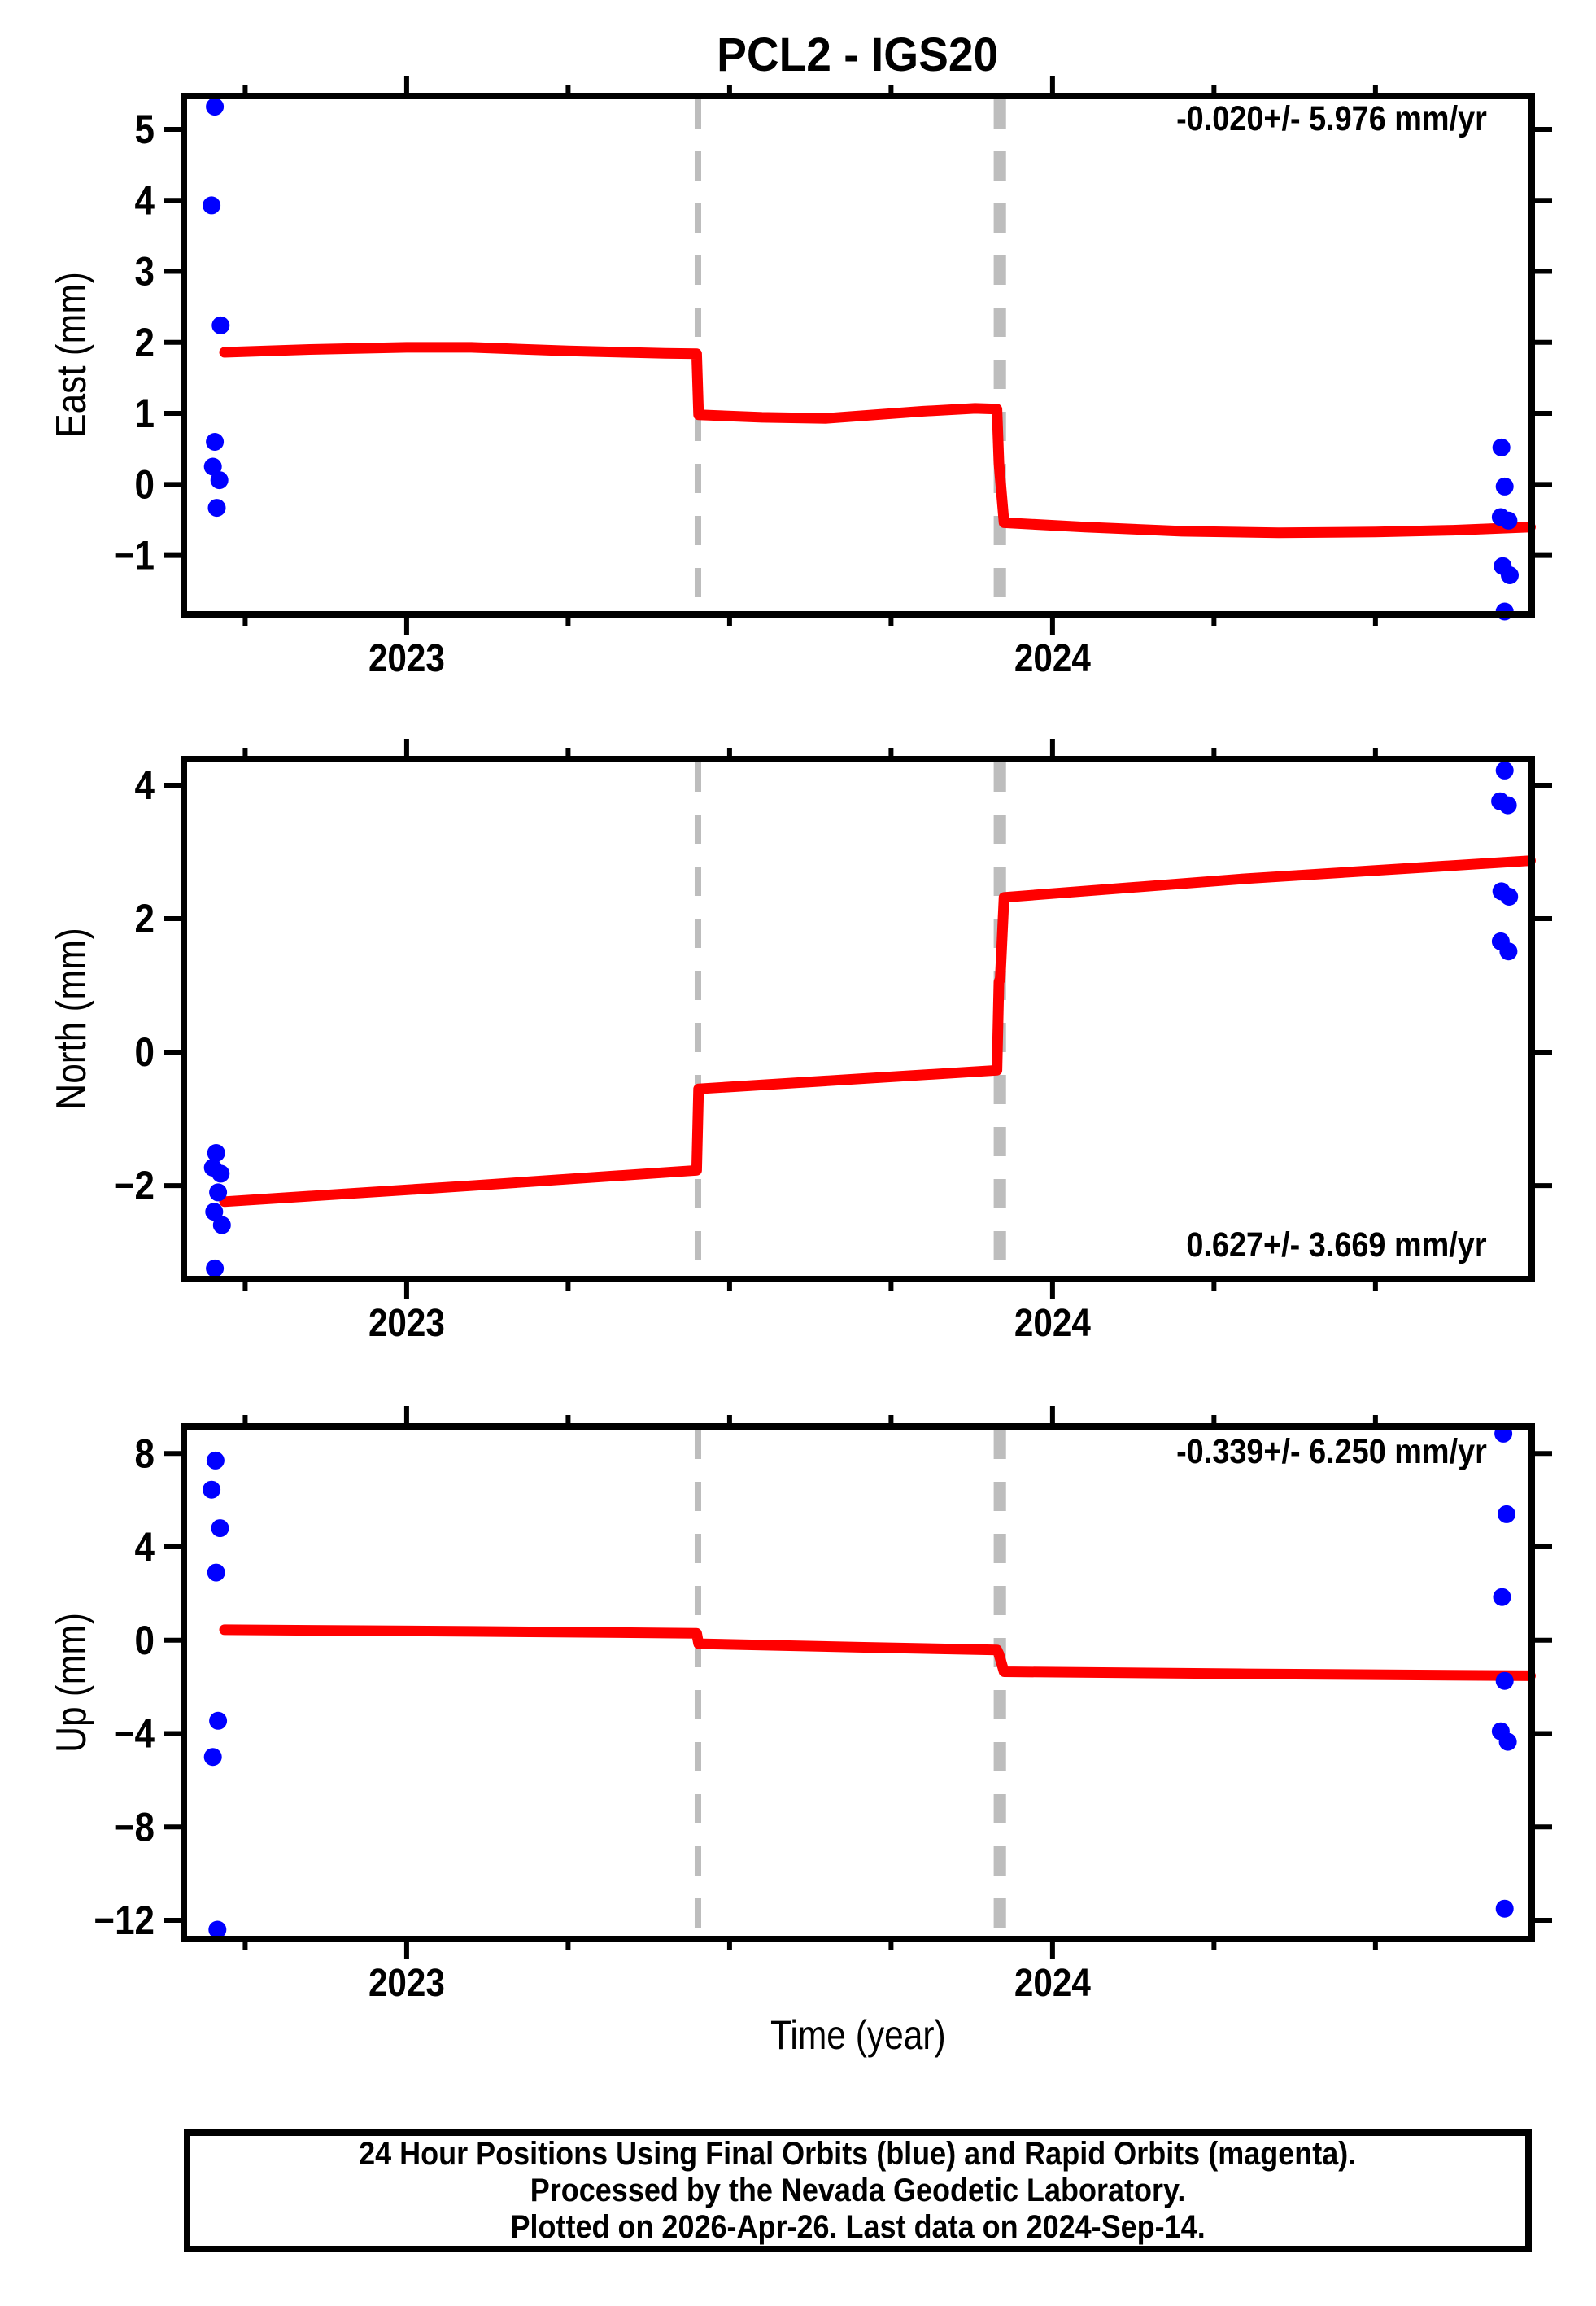 The image size is (1596, 2306). Describe the element at coordinates (145, 271) in the screenshot. I see `y-tick-label: 3` at that location.